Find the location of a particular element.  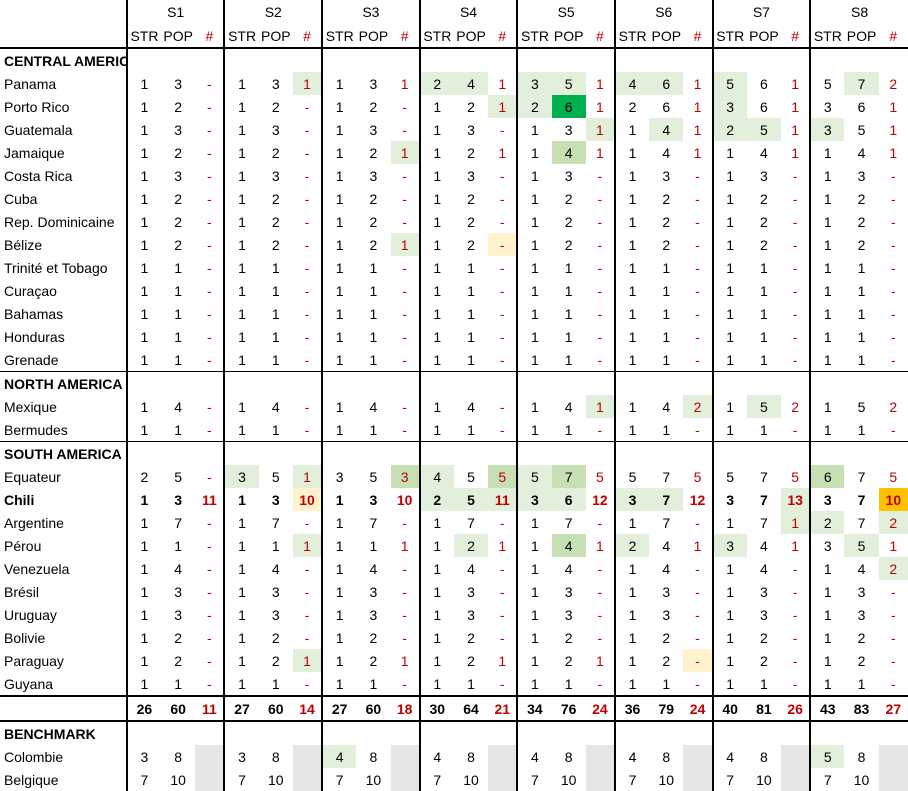

cell-str: 43 is located at coordinates (827, 708).